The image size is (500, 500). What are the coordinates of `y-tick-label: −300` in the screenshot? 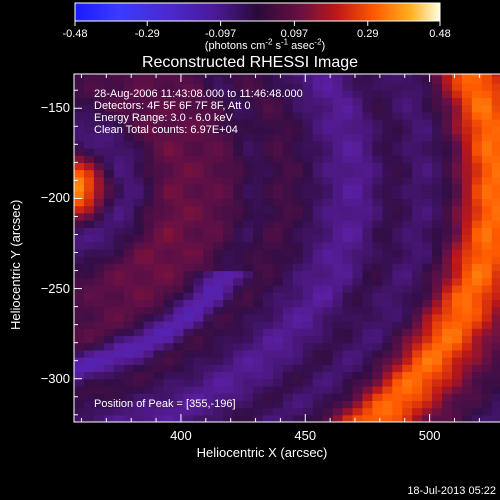 It's located at (55, 378).